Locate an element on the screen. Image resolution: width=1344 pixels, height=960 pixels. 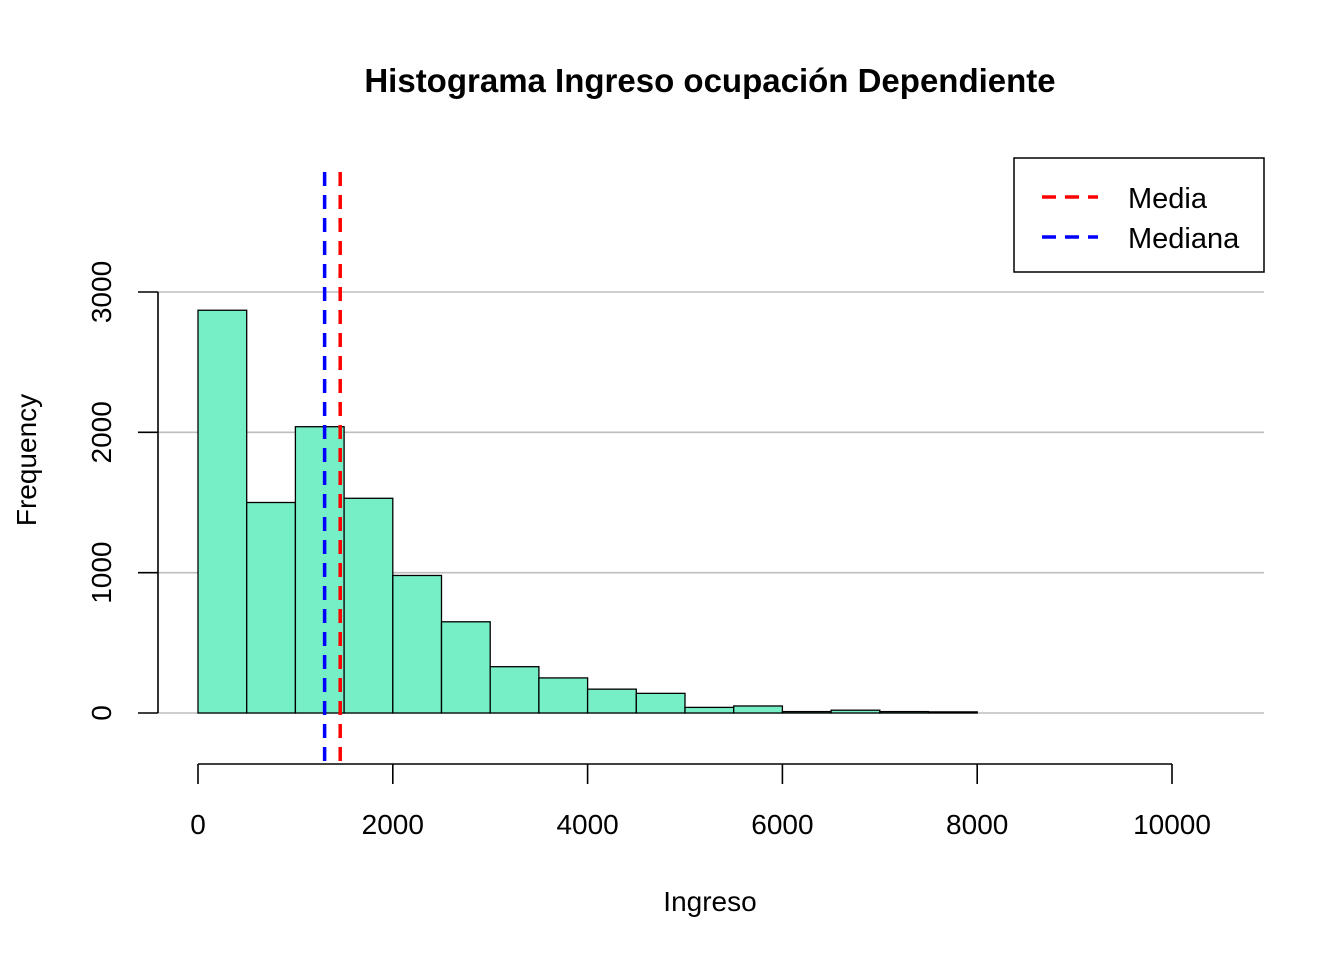
legend-box is located at coordinates (1139, 215).